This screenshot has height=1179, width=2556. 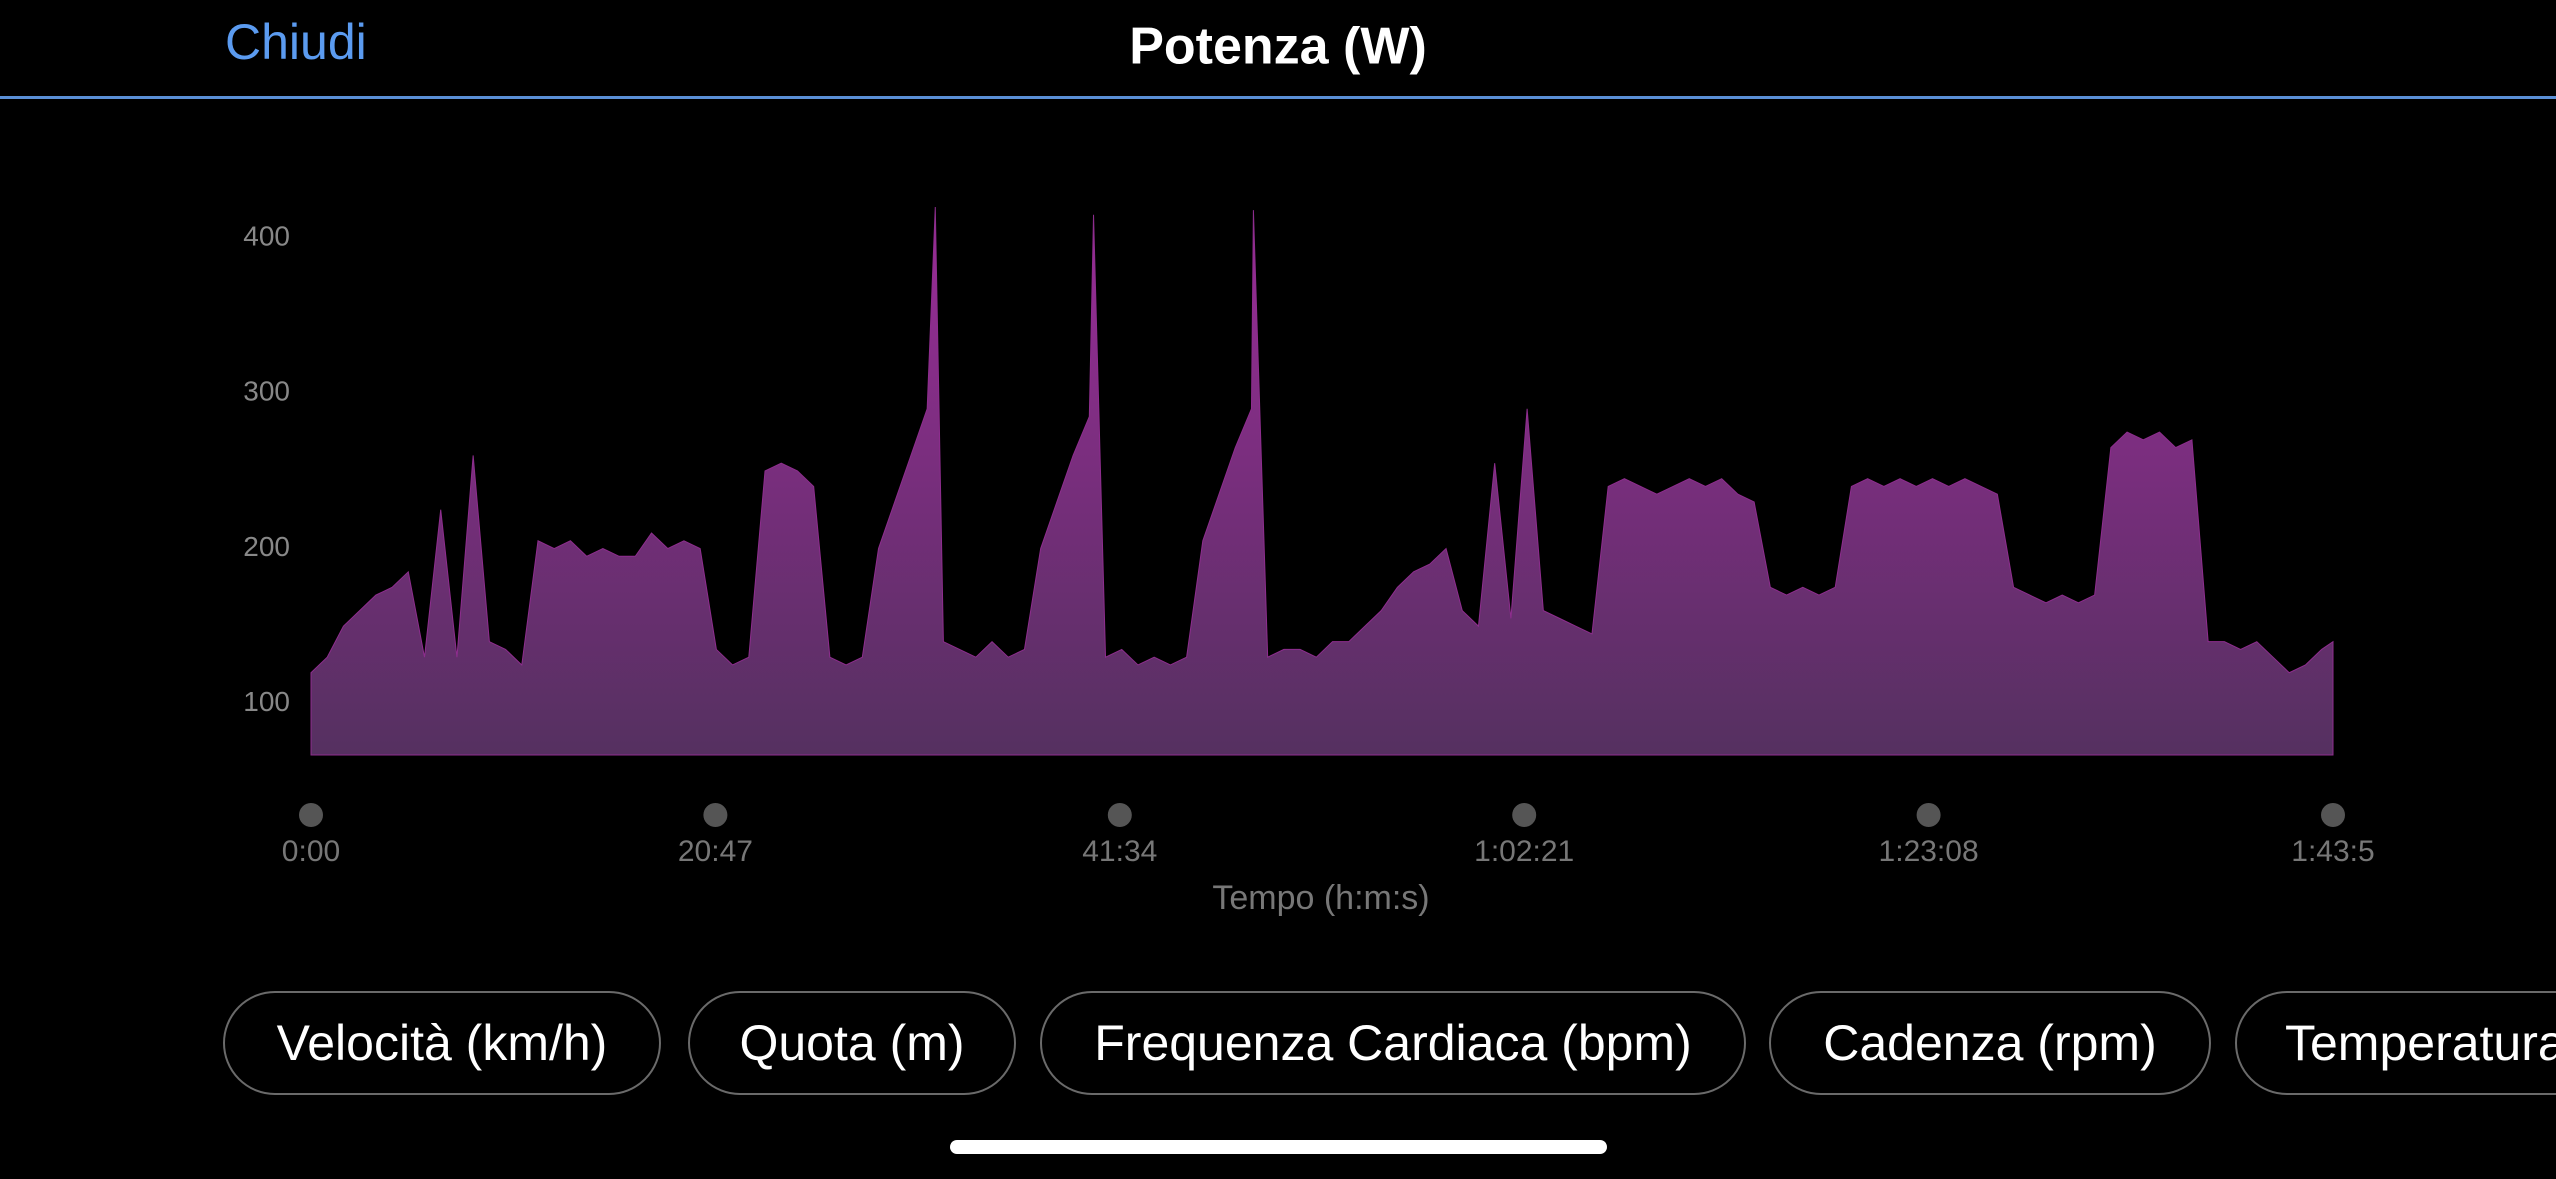 What do you see at coordinates (1393, 1043) in the screenshot?
I see `tab-button: Frequenza Cardiaca (bpm)` at bounding box center [1393, 1043].